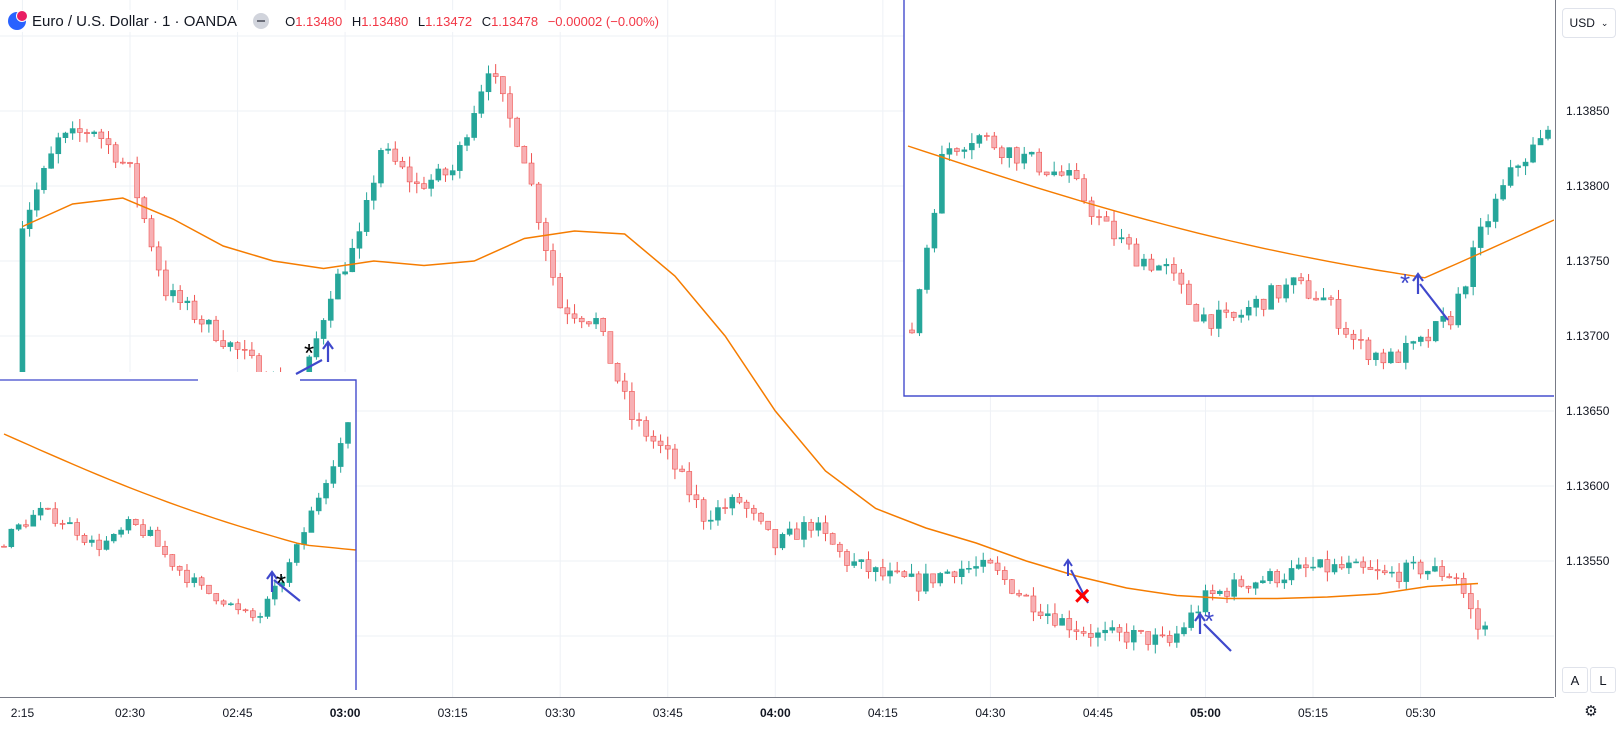  Describe the element at coordinates (1588, 261) in the screenshot. I see `price-tick-label: 1.13750` at that location.